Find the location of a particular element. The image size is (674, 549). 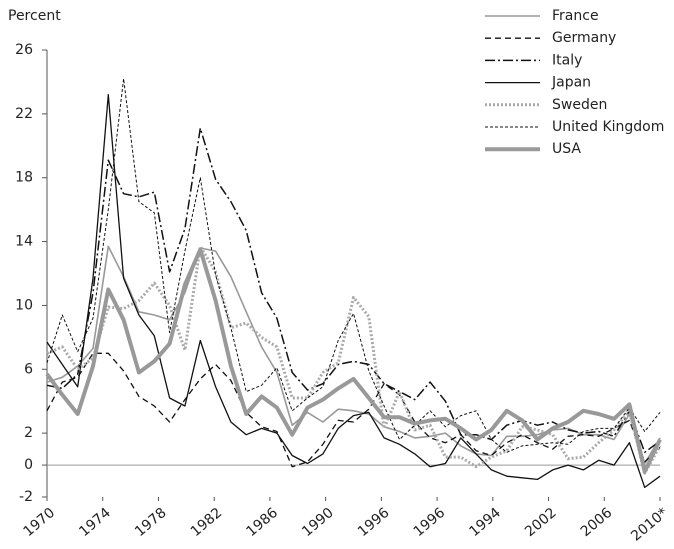

x-tick-label: 1978 is located at coordinates (151, 522).